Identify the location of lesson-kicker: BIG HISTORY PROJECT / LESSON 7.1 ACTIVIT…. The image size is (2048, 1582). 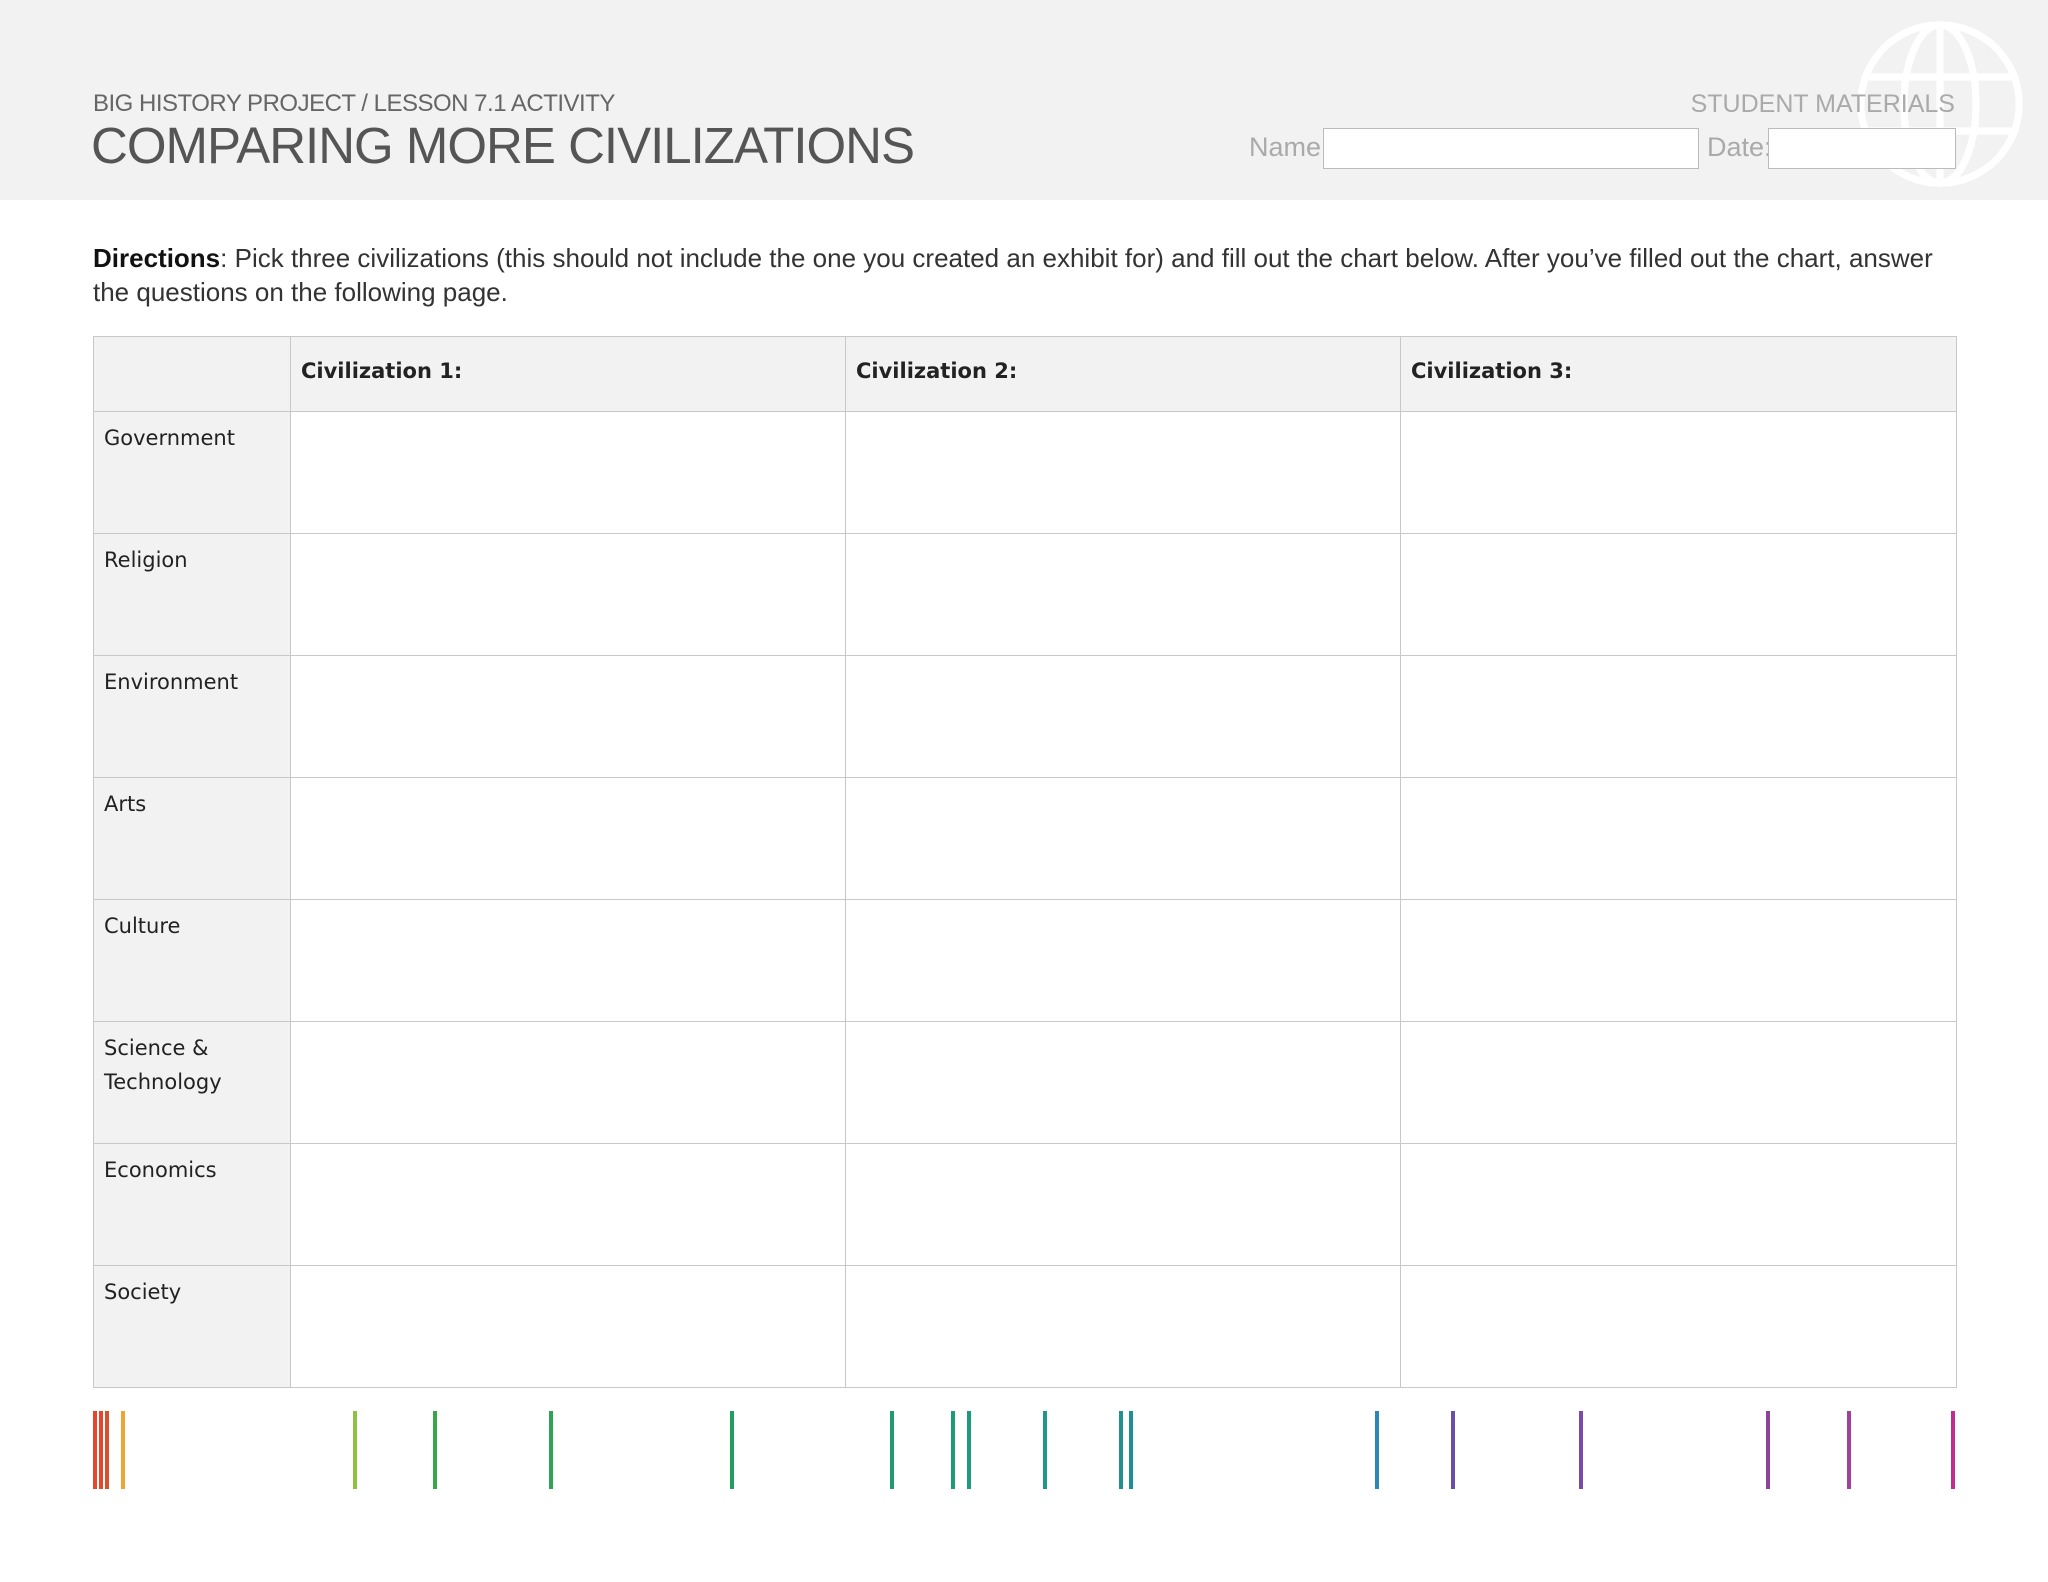
(354, 103).